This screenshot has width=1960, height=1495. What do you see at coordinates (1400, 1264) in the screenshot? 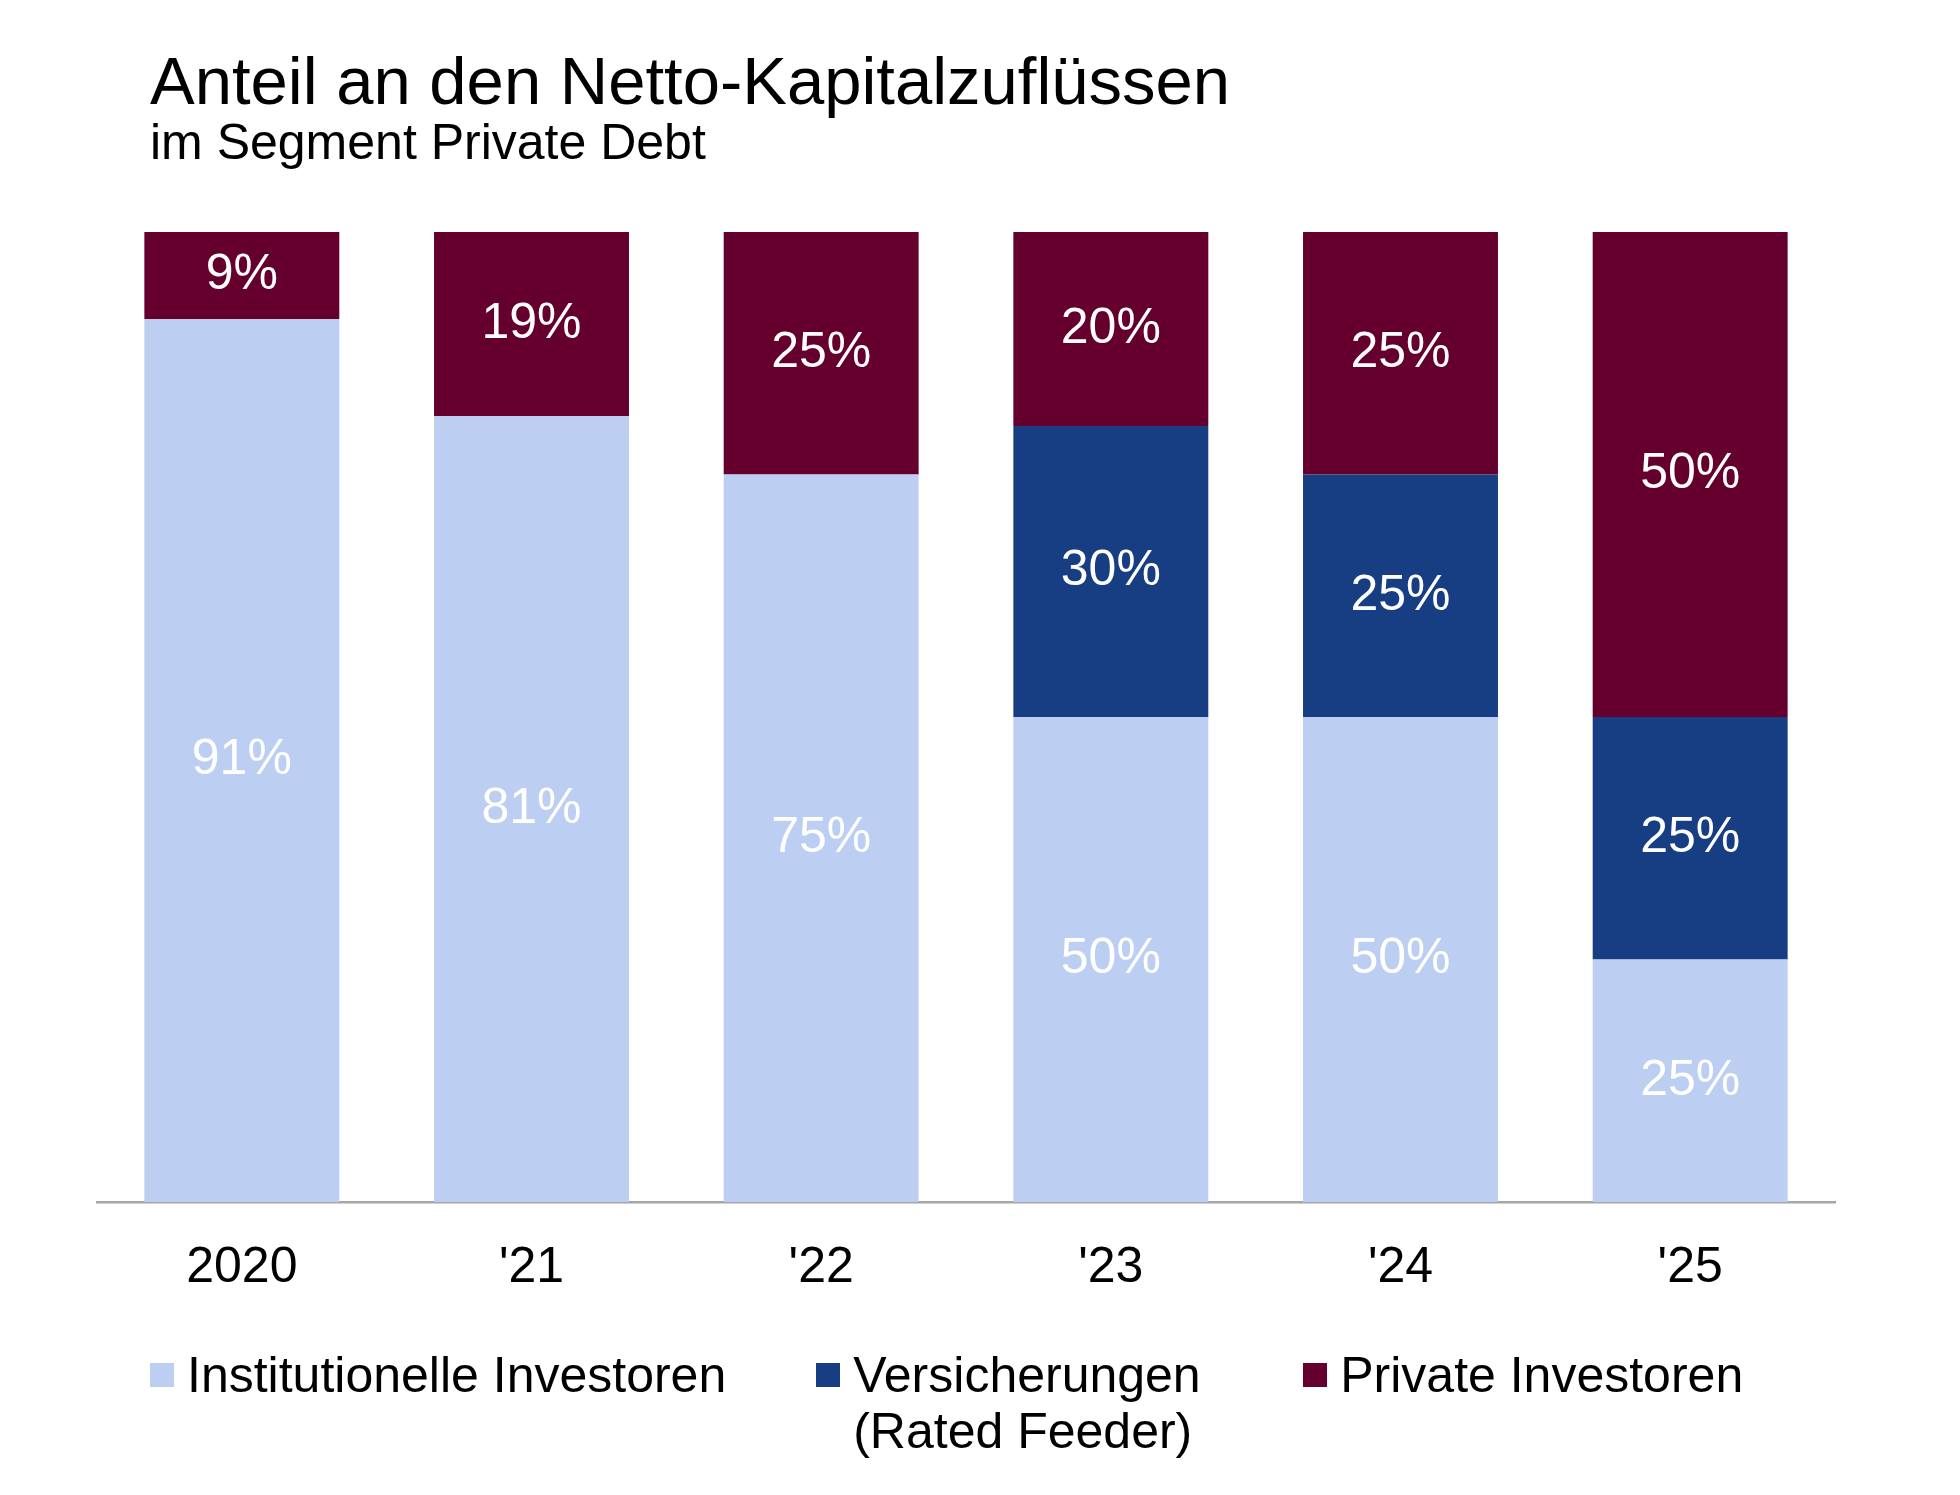
I see `x-tick-label: '24` at bounding box center [1400, 1264].